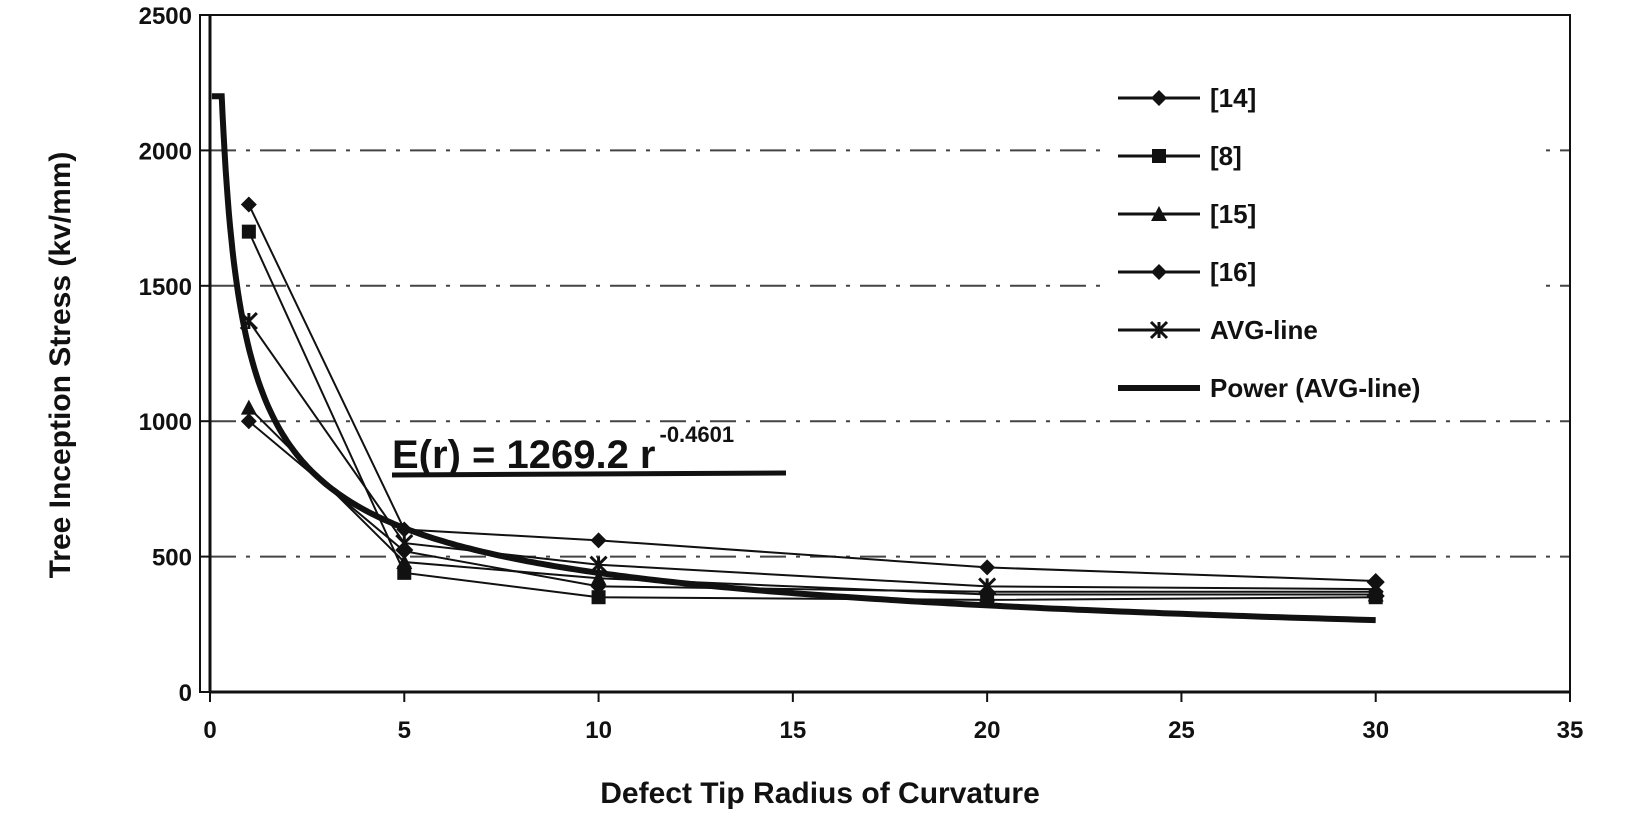 This screenshot has height=822, width=1626. What do you see at coordinates (589, 474) in the screenshot?
I see `equation-underline` at bounding box center [589, 474].